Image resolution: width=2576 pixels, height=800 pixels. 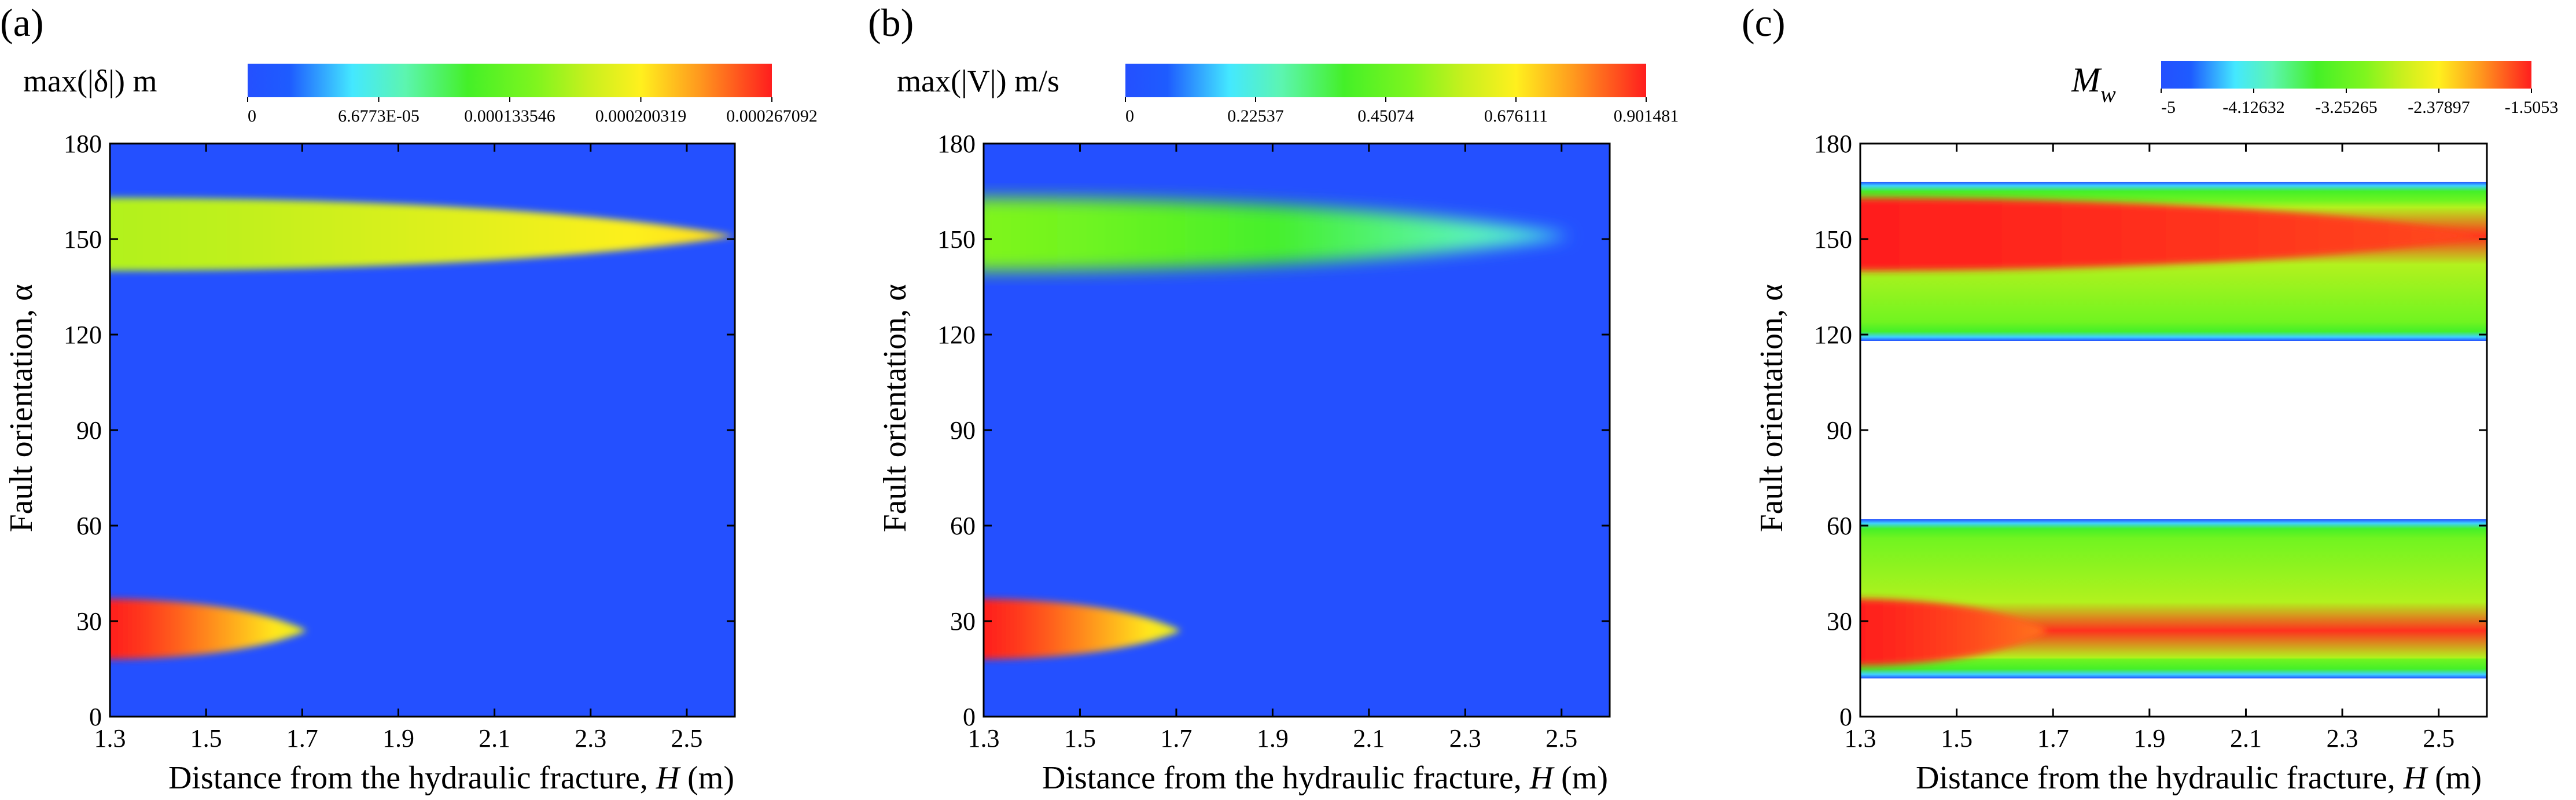 What do you see at coordinates (21, 408) in the screenshot?
I see `panel-a-y-axis-label: Fault orientation, α` at bounding box center [21, 408].